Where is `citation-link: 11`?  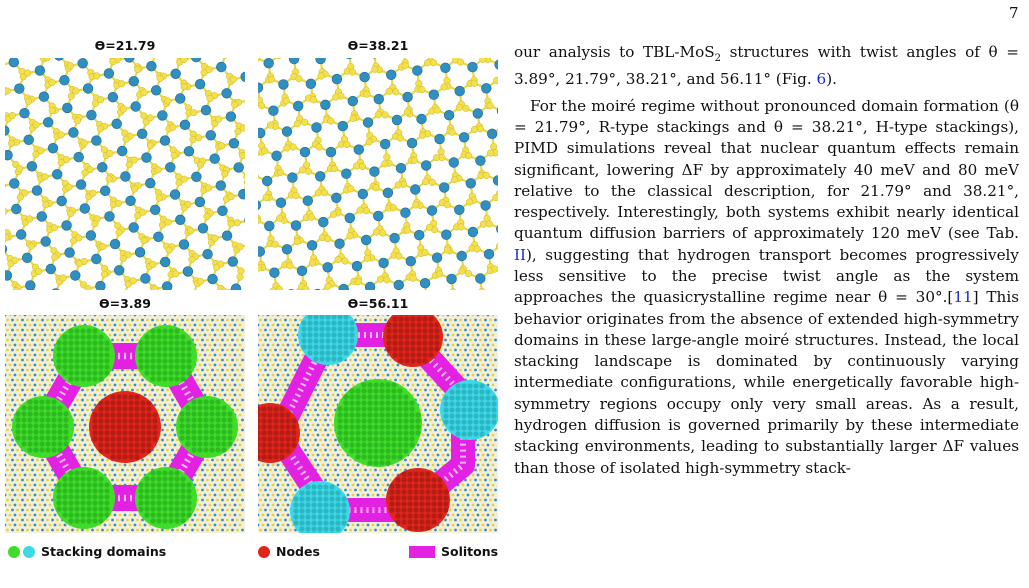
citation-link: 11 is located at coordinates (963, 297).